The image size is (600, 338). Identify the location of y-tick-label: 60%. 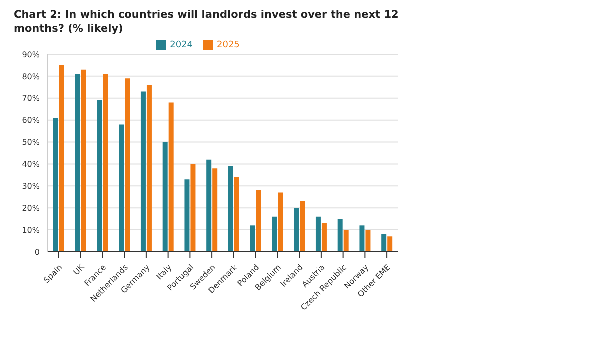
(31, 121).